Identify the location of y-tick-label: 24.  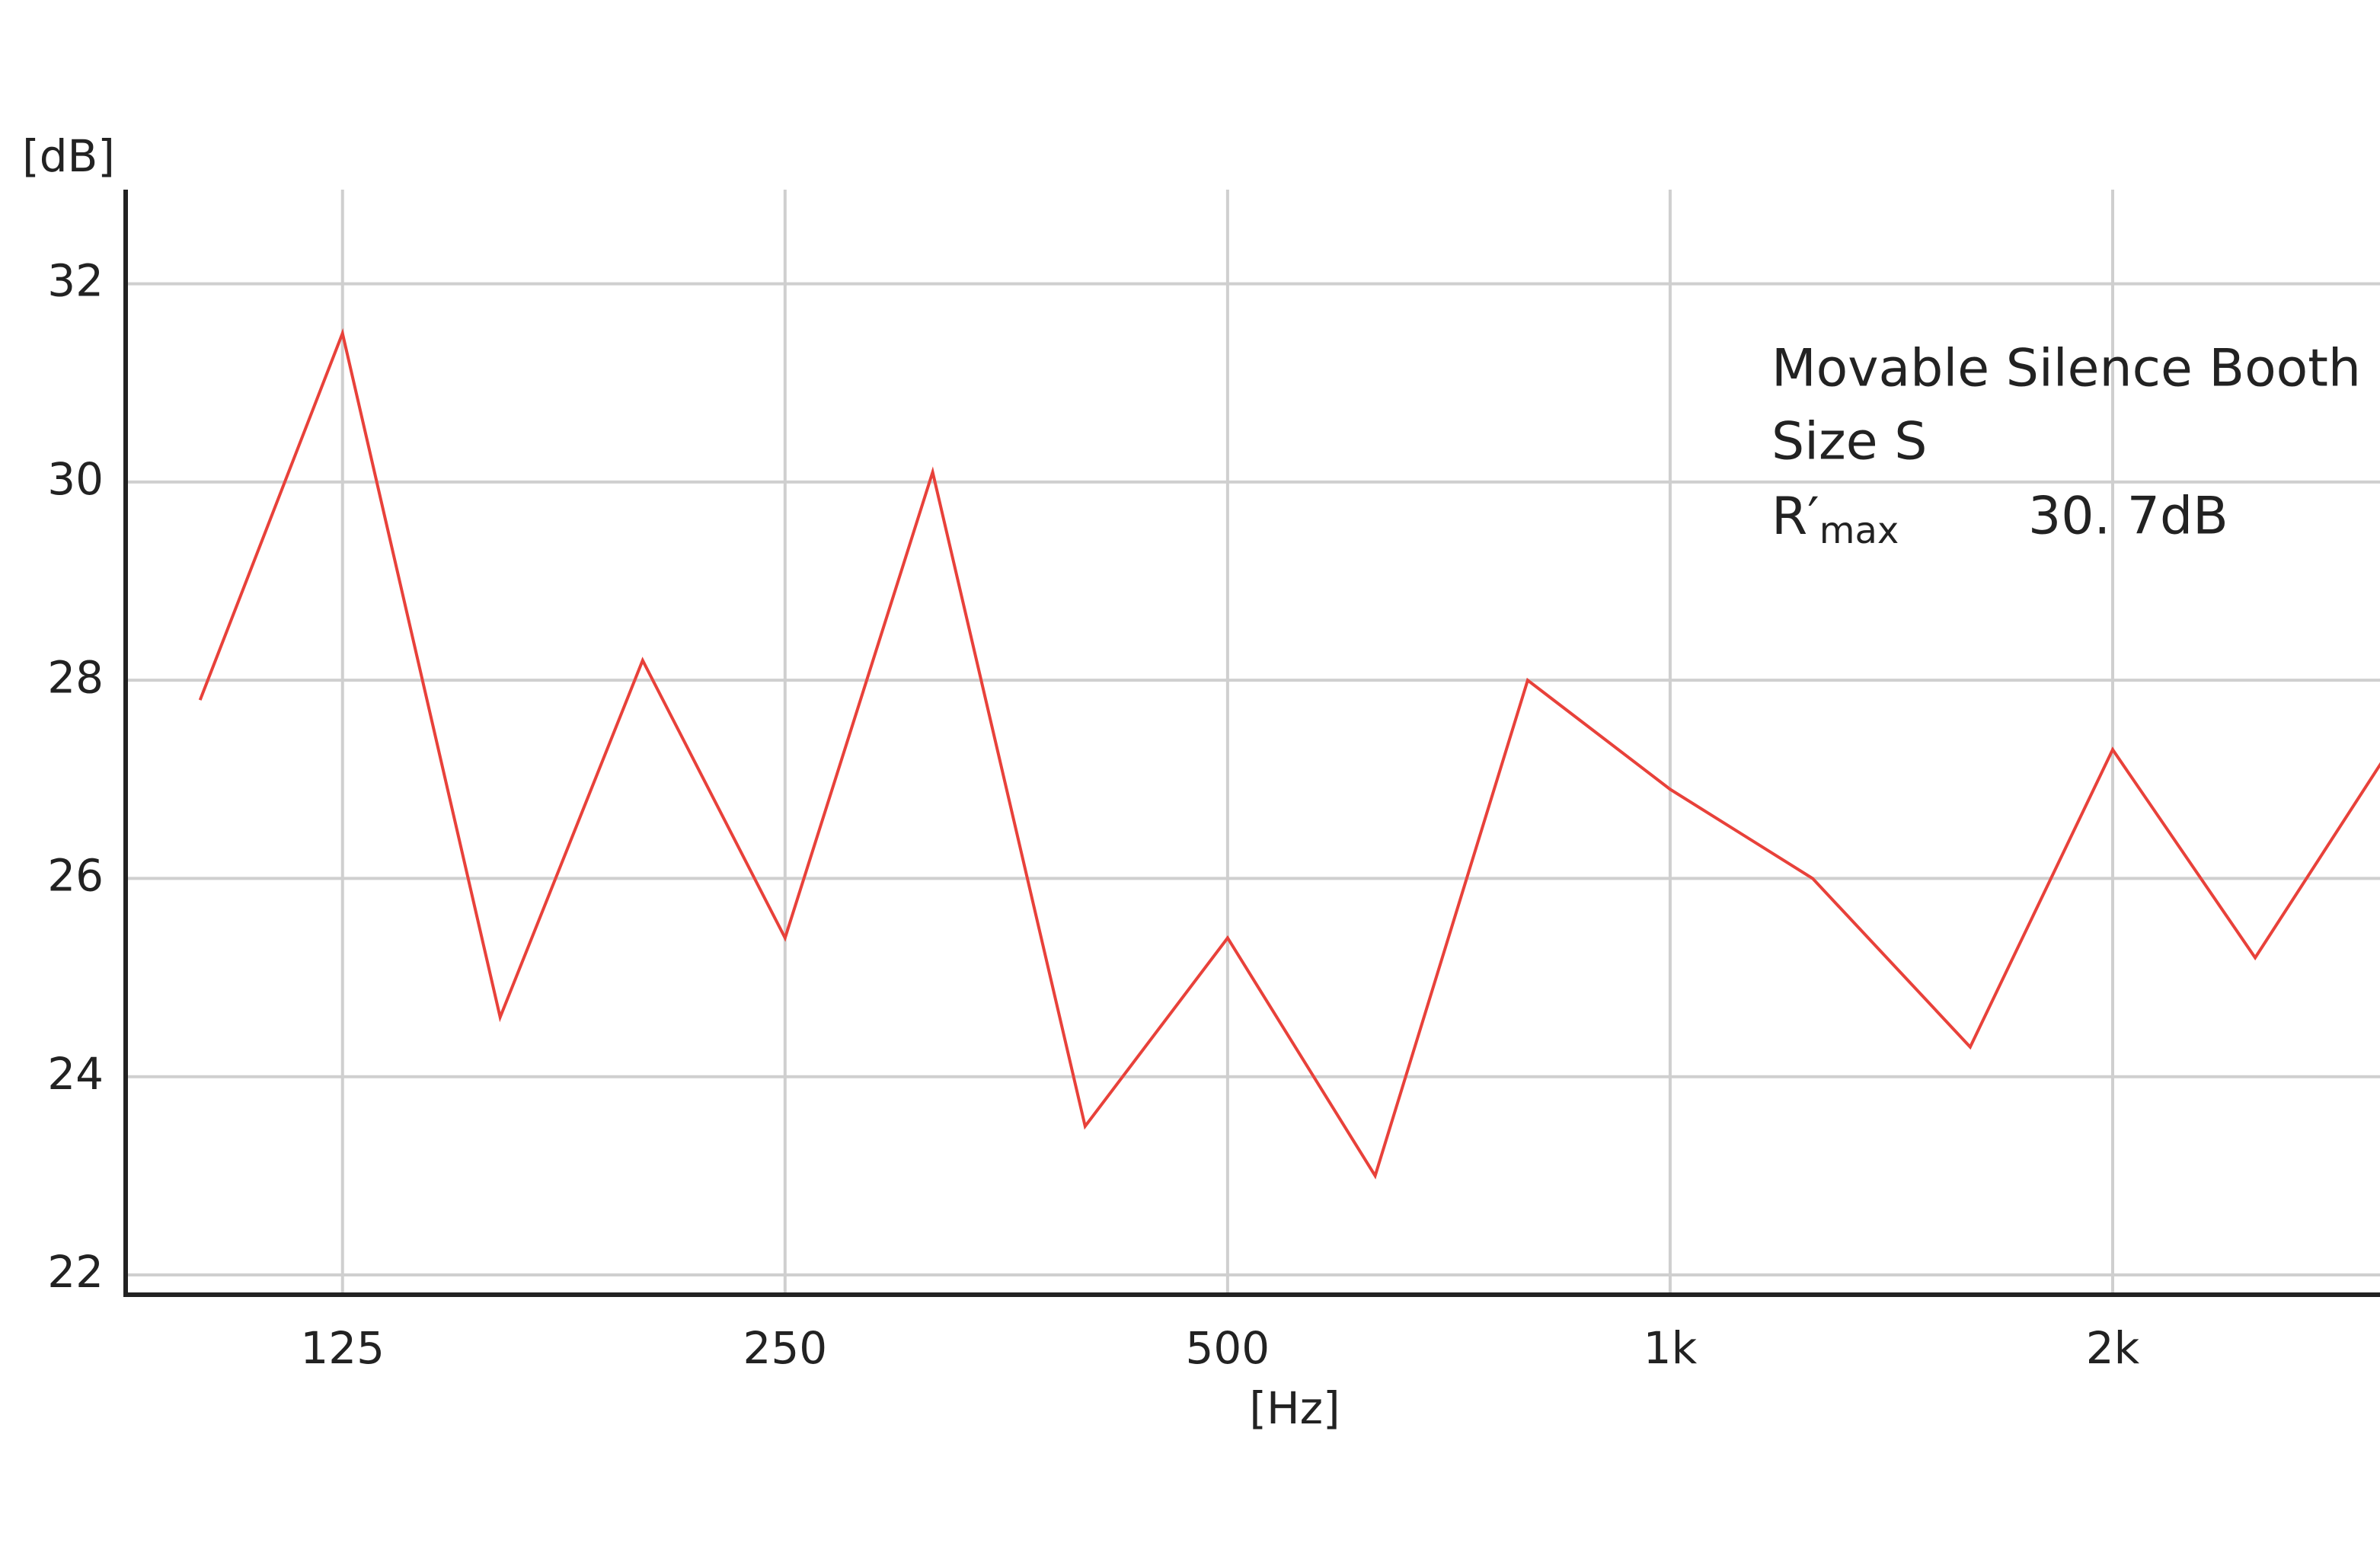
(75, 1074).